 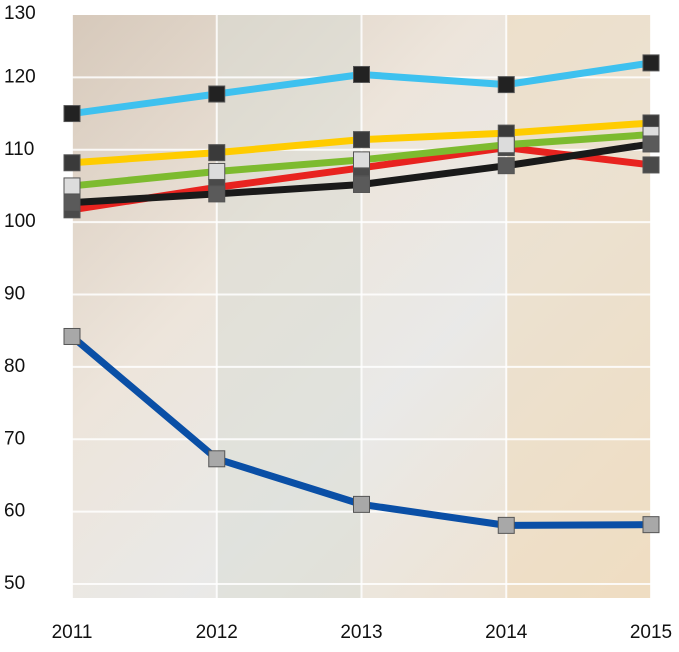 What do you see at coordinates (361, 632) in the screenshot?
I see `x-tick-label: 2013` at bounding box center [361, 632].